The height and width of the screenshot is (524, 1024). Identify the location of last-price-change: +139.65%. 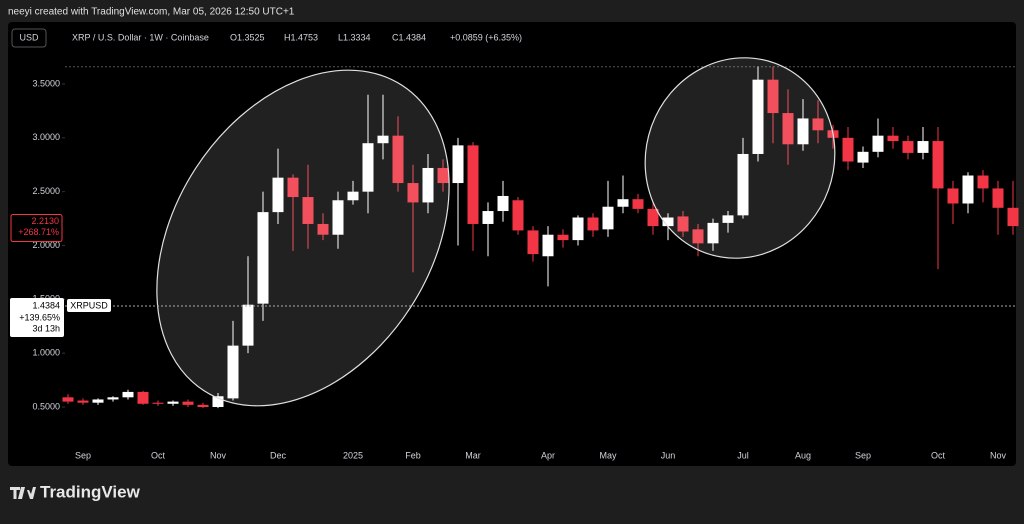
(39, 317).